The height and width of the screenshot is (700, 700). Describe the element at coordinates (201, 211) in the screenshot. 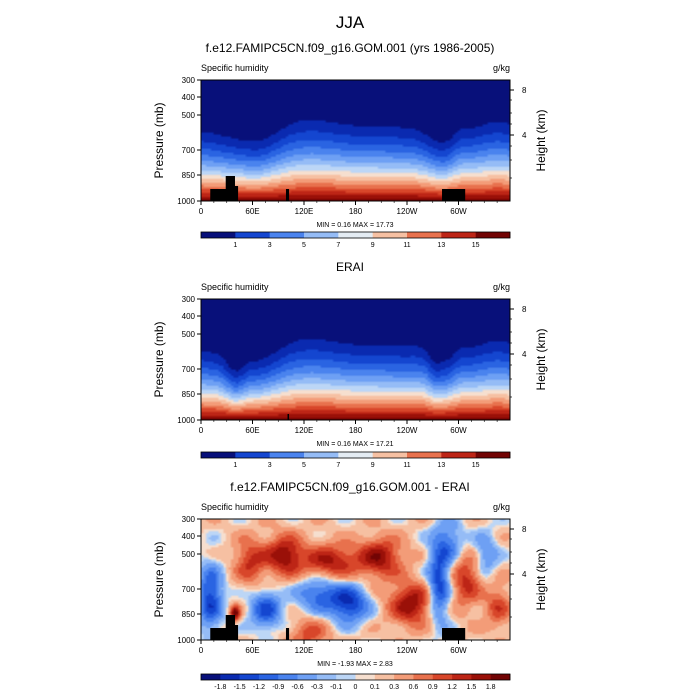

I see `xtick-label: 0` at that location.